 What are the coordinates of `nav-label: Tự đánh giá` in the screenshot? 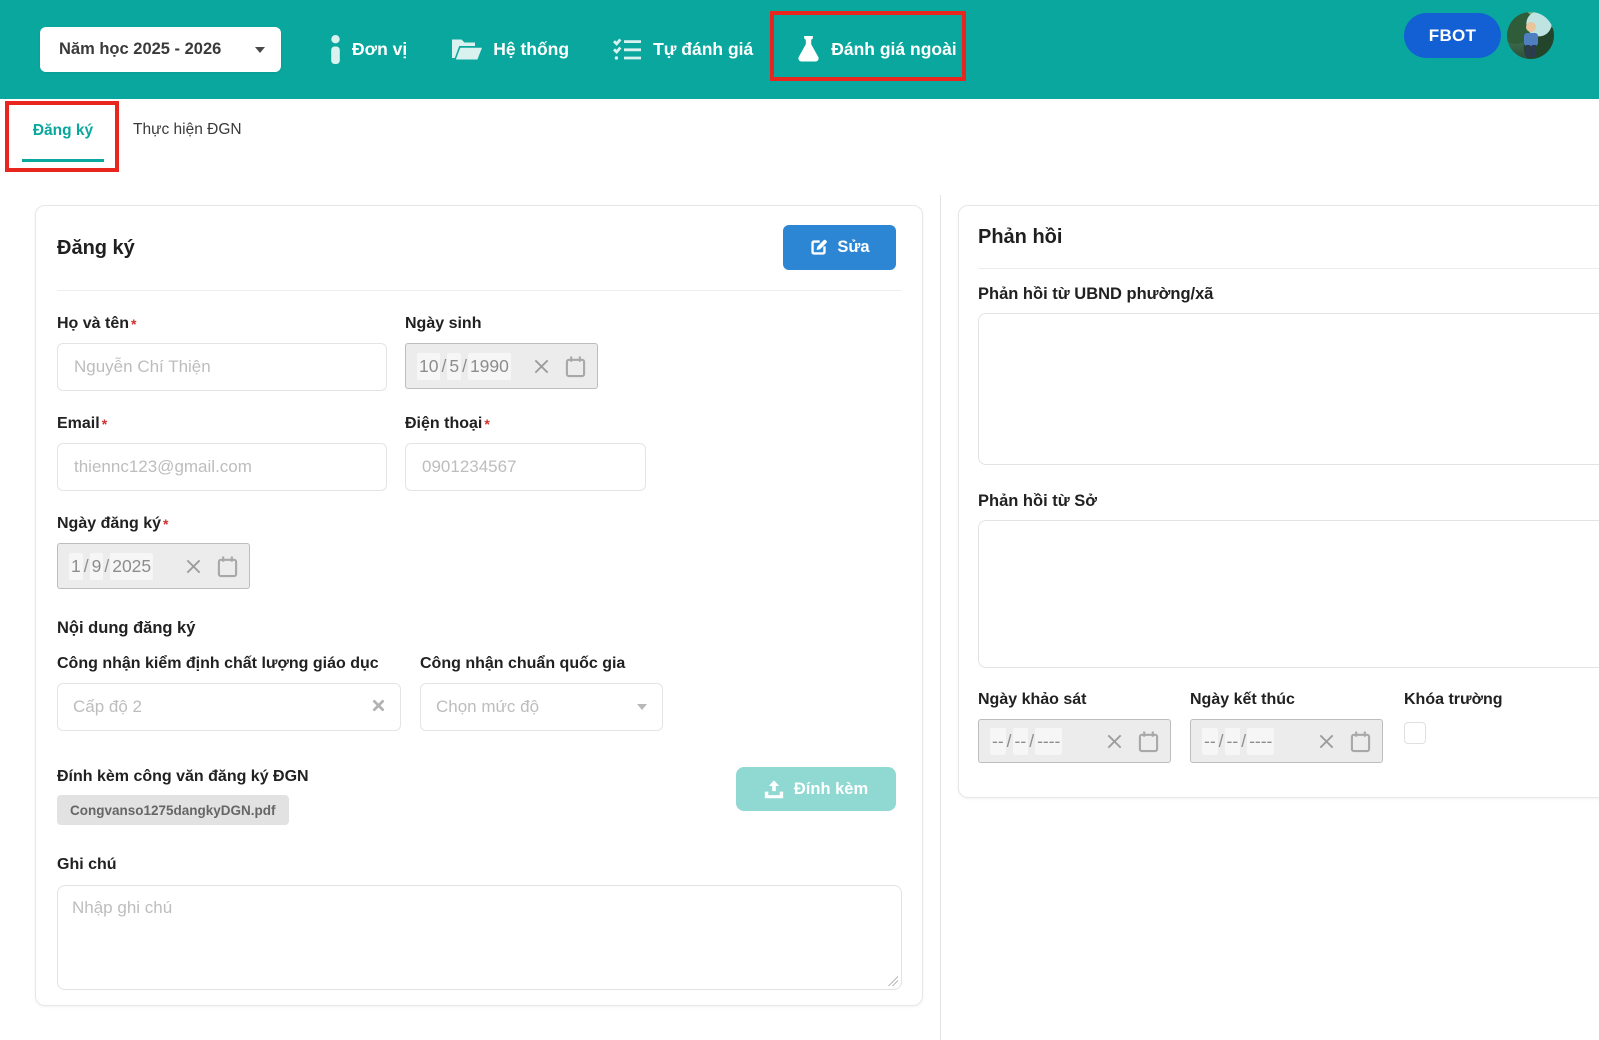 It's located at (703, 49).